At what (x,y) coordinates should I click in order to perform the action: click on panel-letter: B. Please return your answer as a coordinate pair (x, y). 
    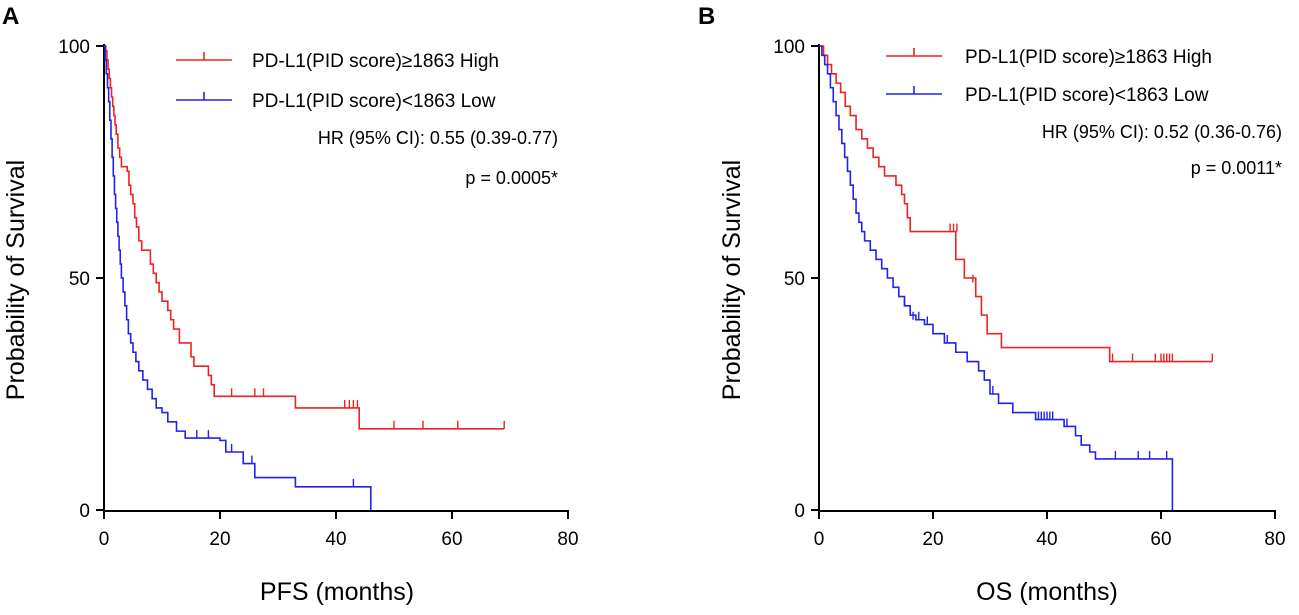
    Looking at the image, I should click on (706, 16).